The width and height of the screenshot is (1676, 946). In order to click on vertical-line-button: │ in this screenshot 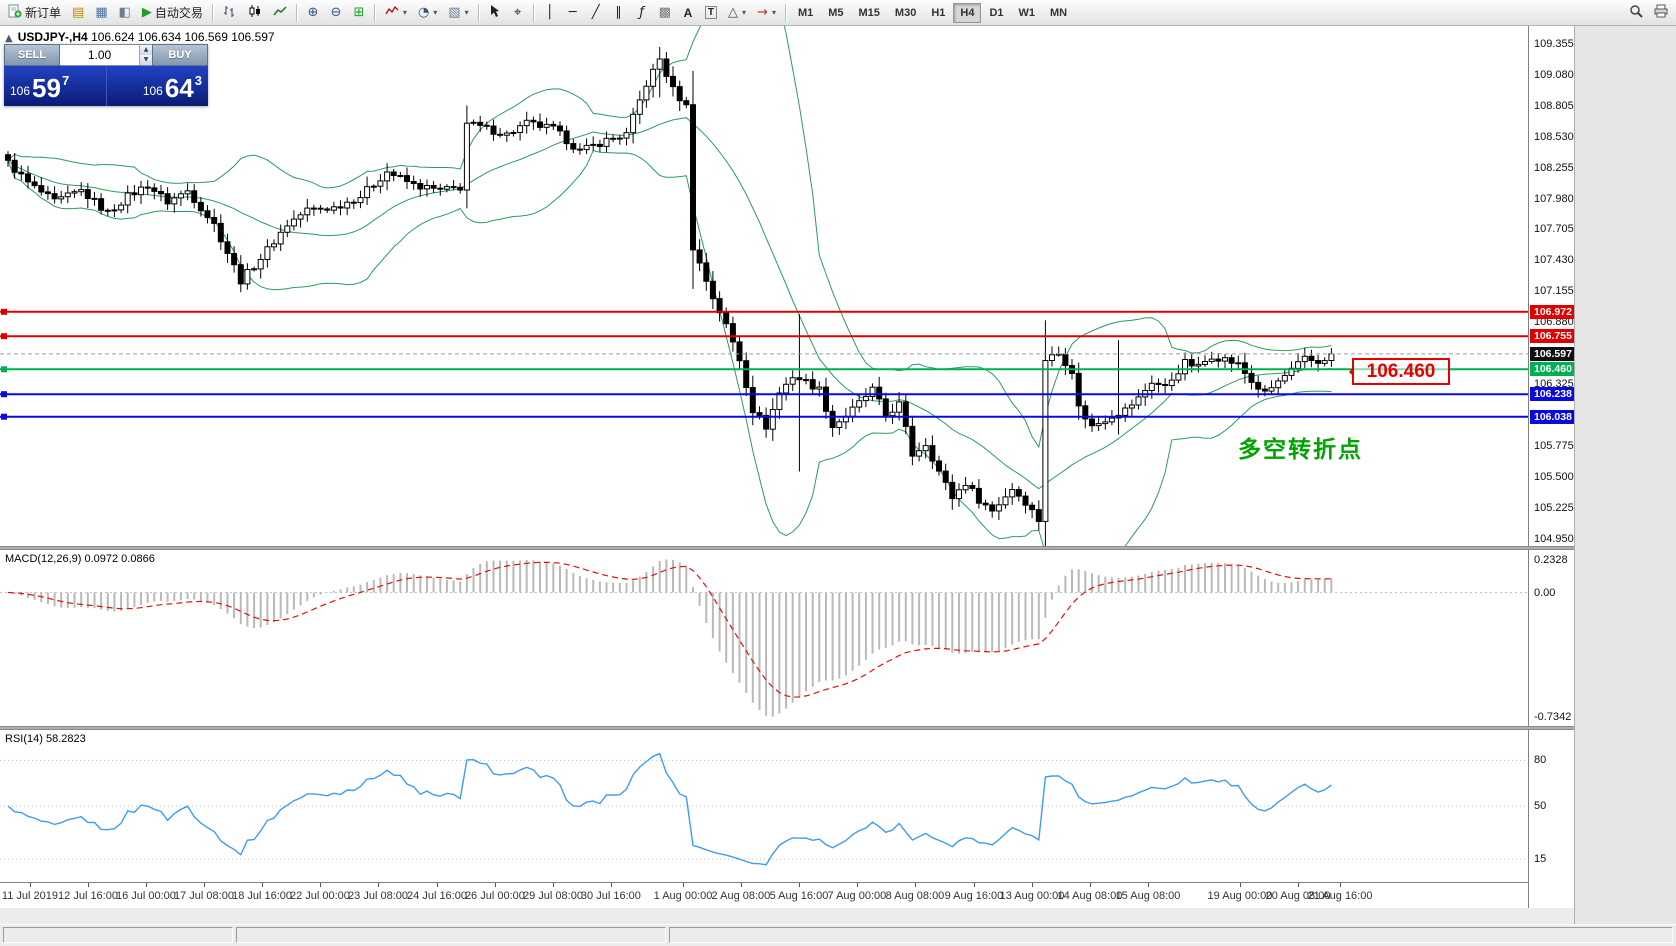, I will do `click(550, 13)`.